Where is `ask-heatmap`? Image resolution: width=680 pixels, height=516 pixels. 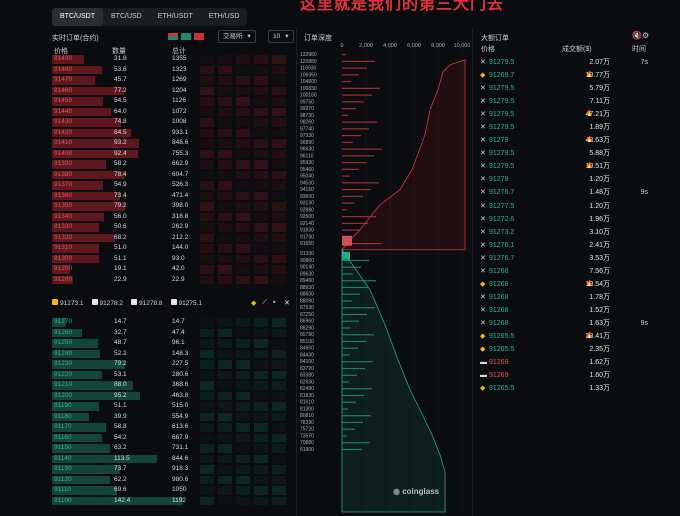
ask-heatmap is located at coordinates (245, 169).